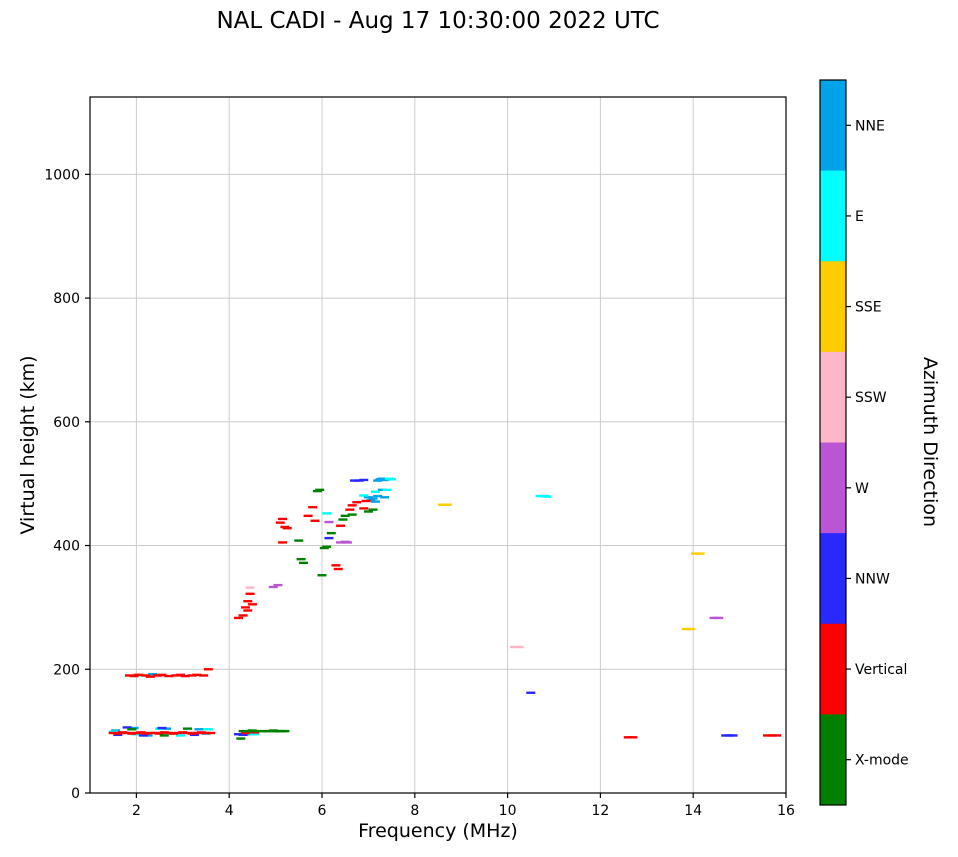 This screenshot has width=958, height=857. What do you see at coordinates (75, 794) in the screenshot?
I see `y-tick-label: 0` at bounding box center [75, 794].